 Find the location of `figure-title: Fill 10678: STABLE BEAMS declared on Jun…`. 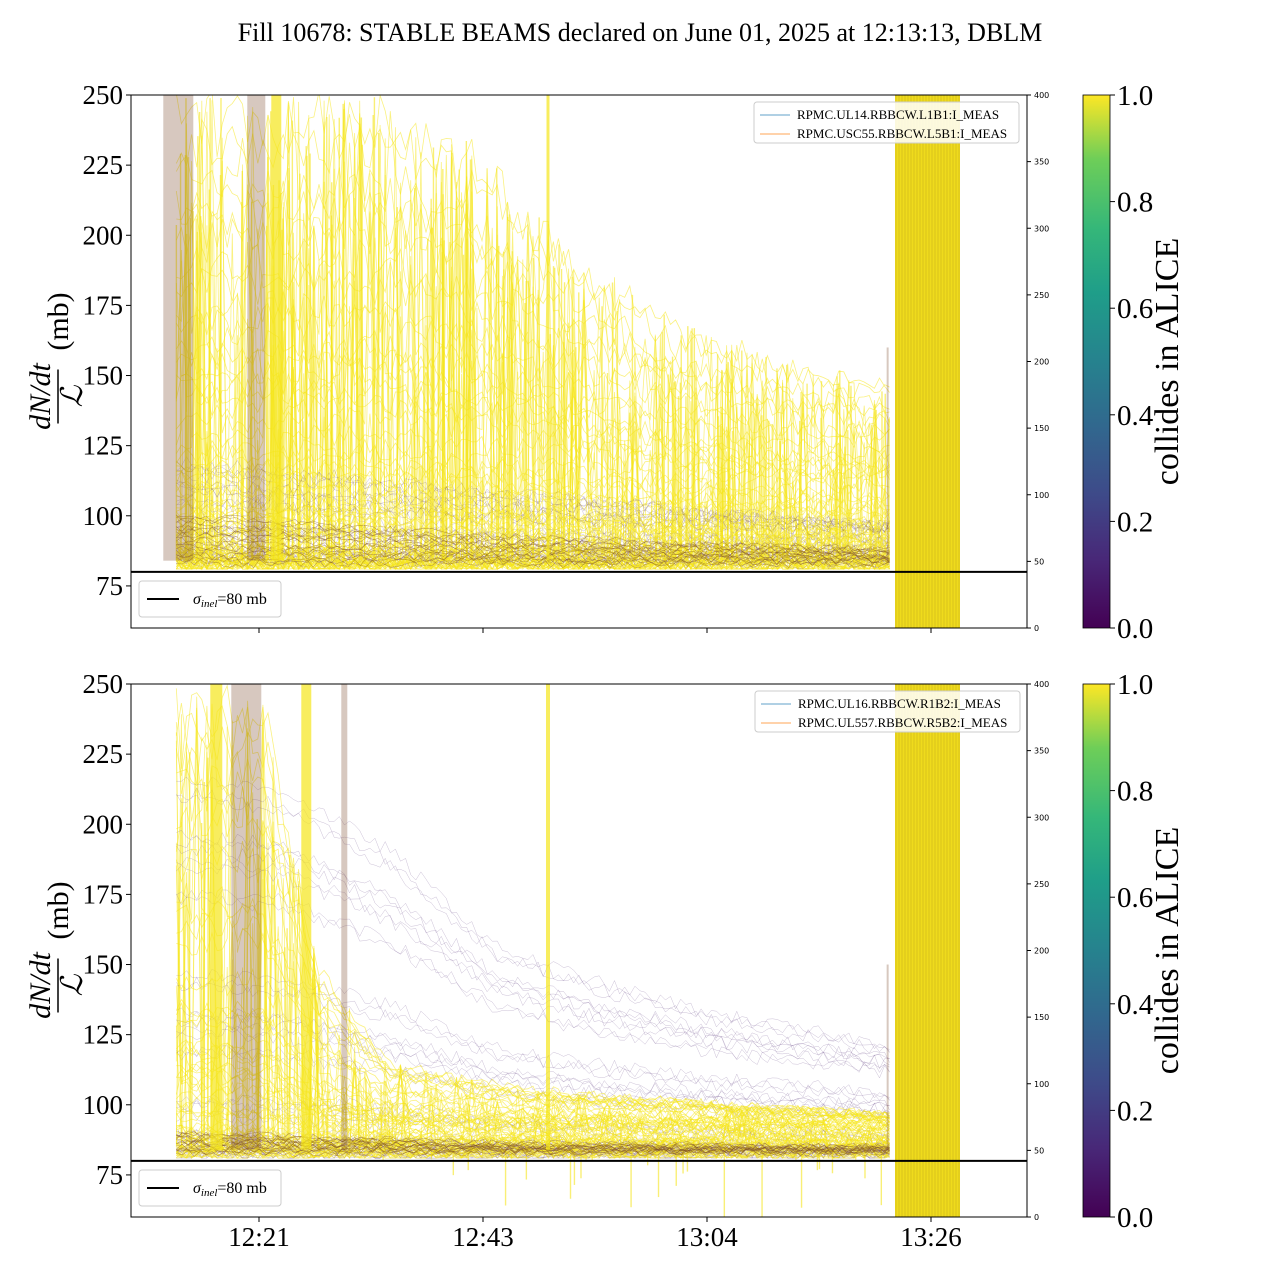

figure-title: Fill 10678: STABLE BEAMS declared on Jun… is located at coordinates (640, 32).